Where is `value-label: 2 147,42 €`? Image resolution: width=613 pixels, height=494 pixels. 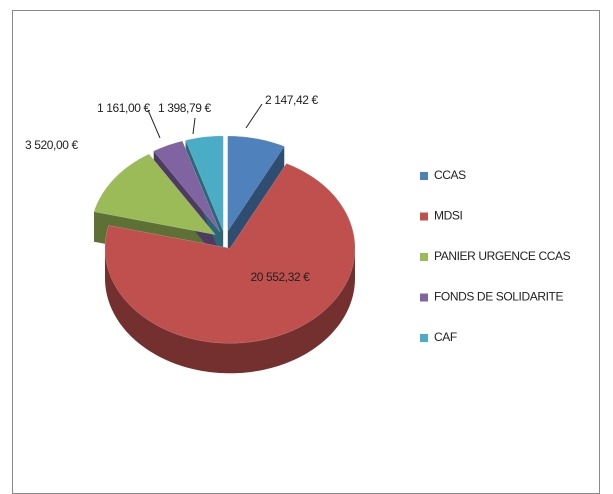
value-label: 2 147,42 € is located at coordinates (291, 100).